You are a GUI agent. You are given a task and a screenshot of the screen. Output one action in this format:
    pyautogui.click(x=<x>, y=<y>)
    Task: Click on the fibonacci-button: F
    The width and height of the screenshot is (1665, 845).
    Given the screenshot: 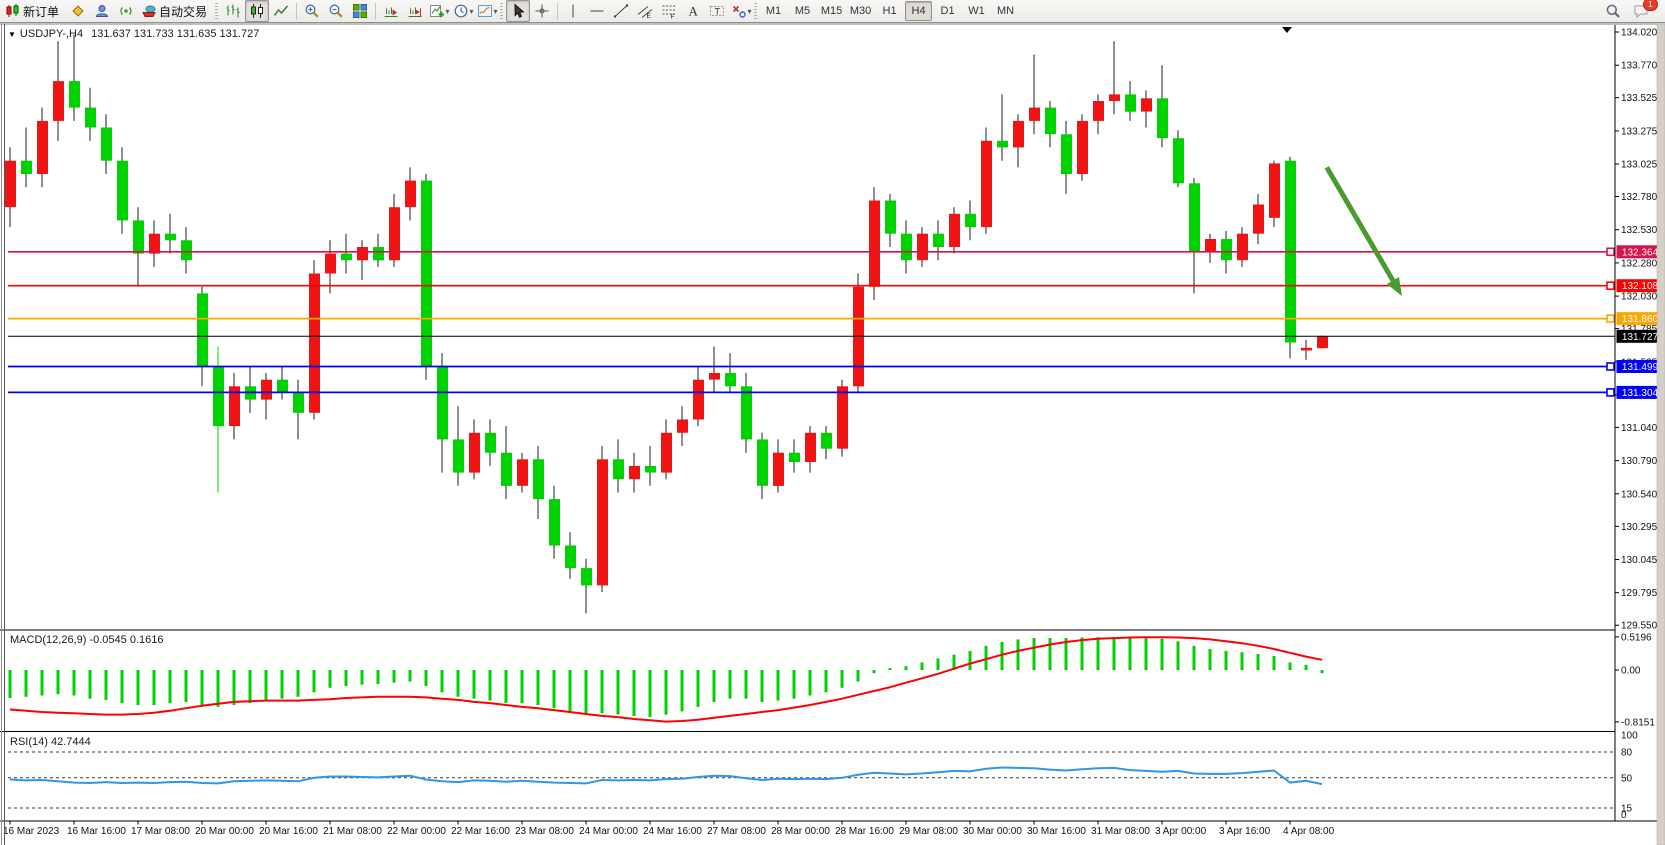 What is the action you would take?
    pyautogui.click(x=669, y=11)
    